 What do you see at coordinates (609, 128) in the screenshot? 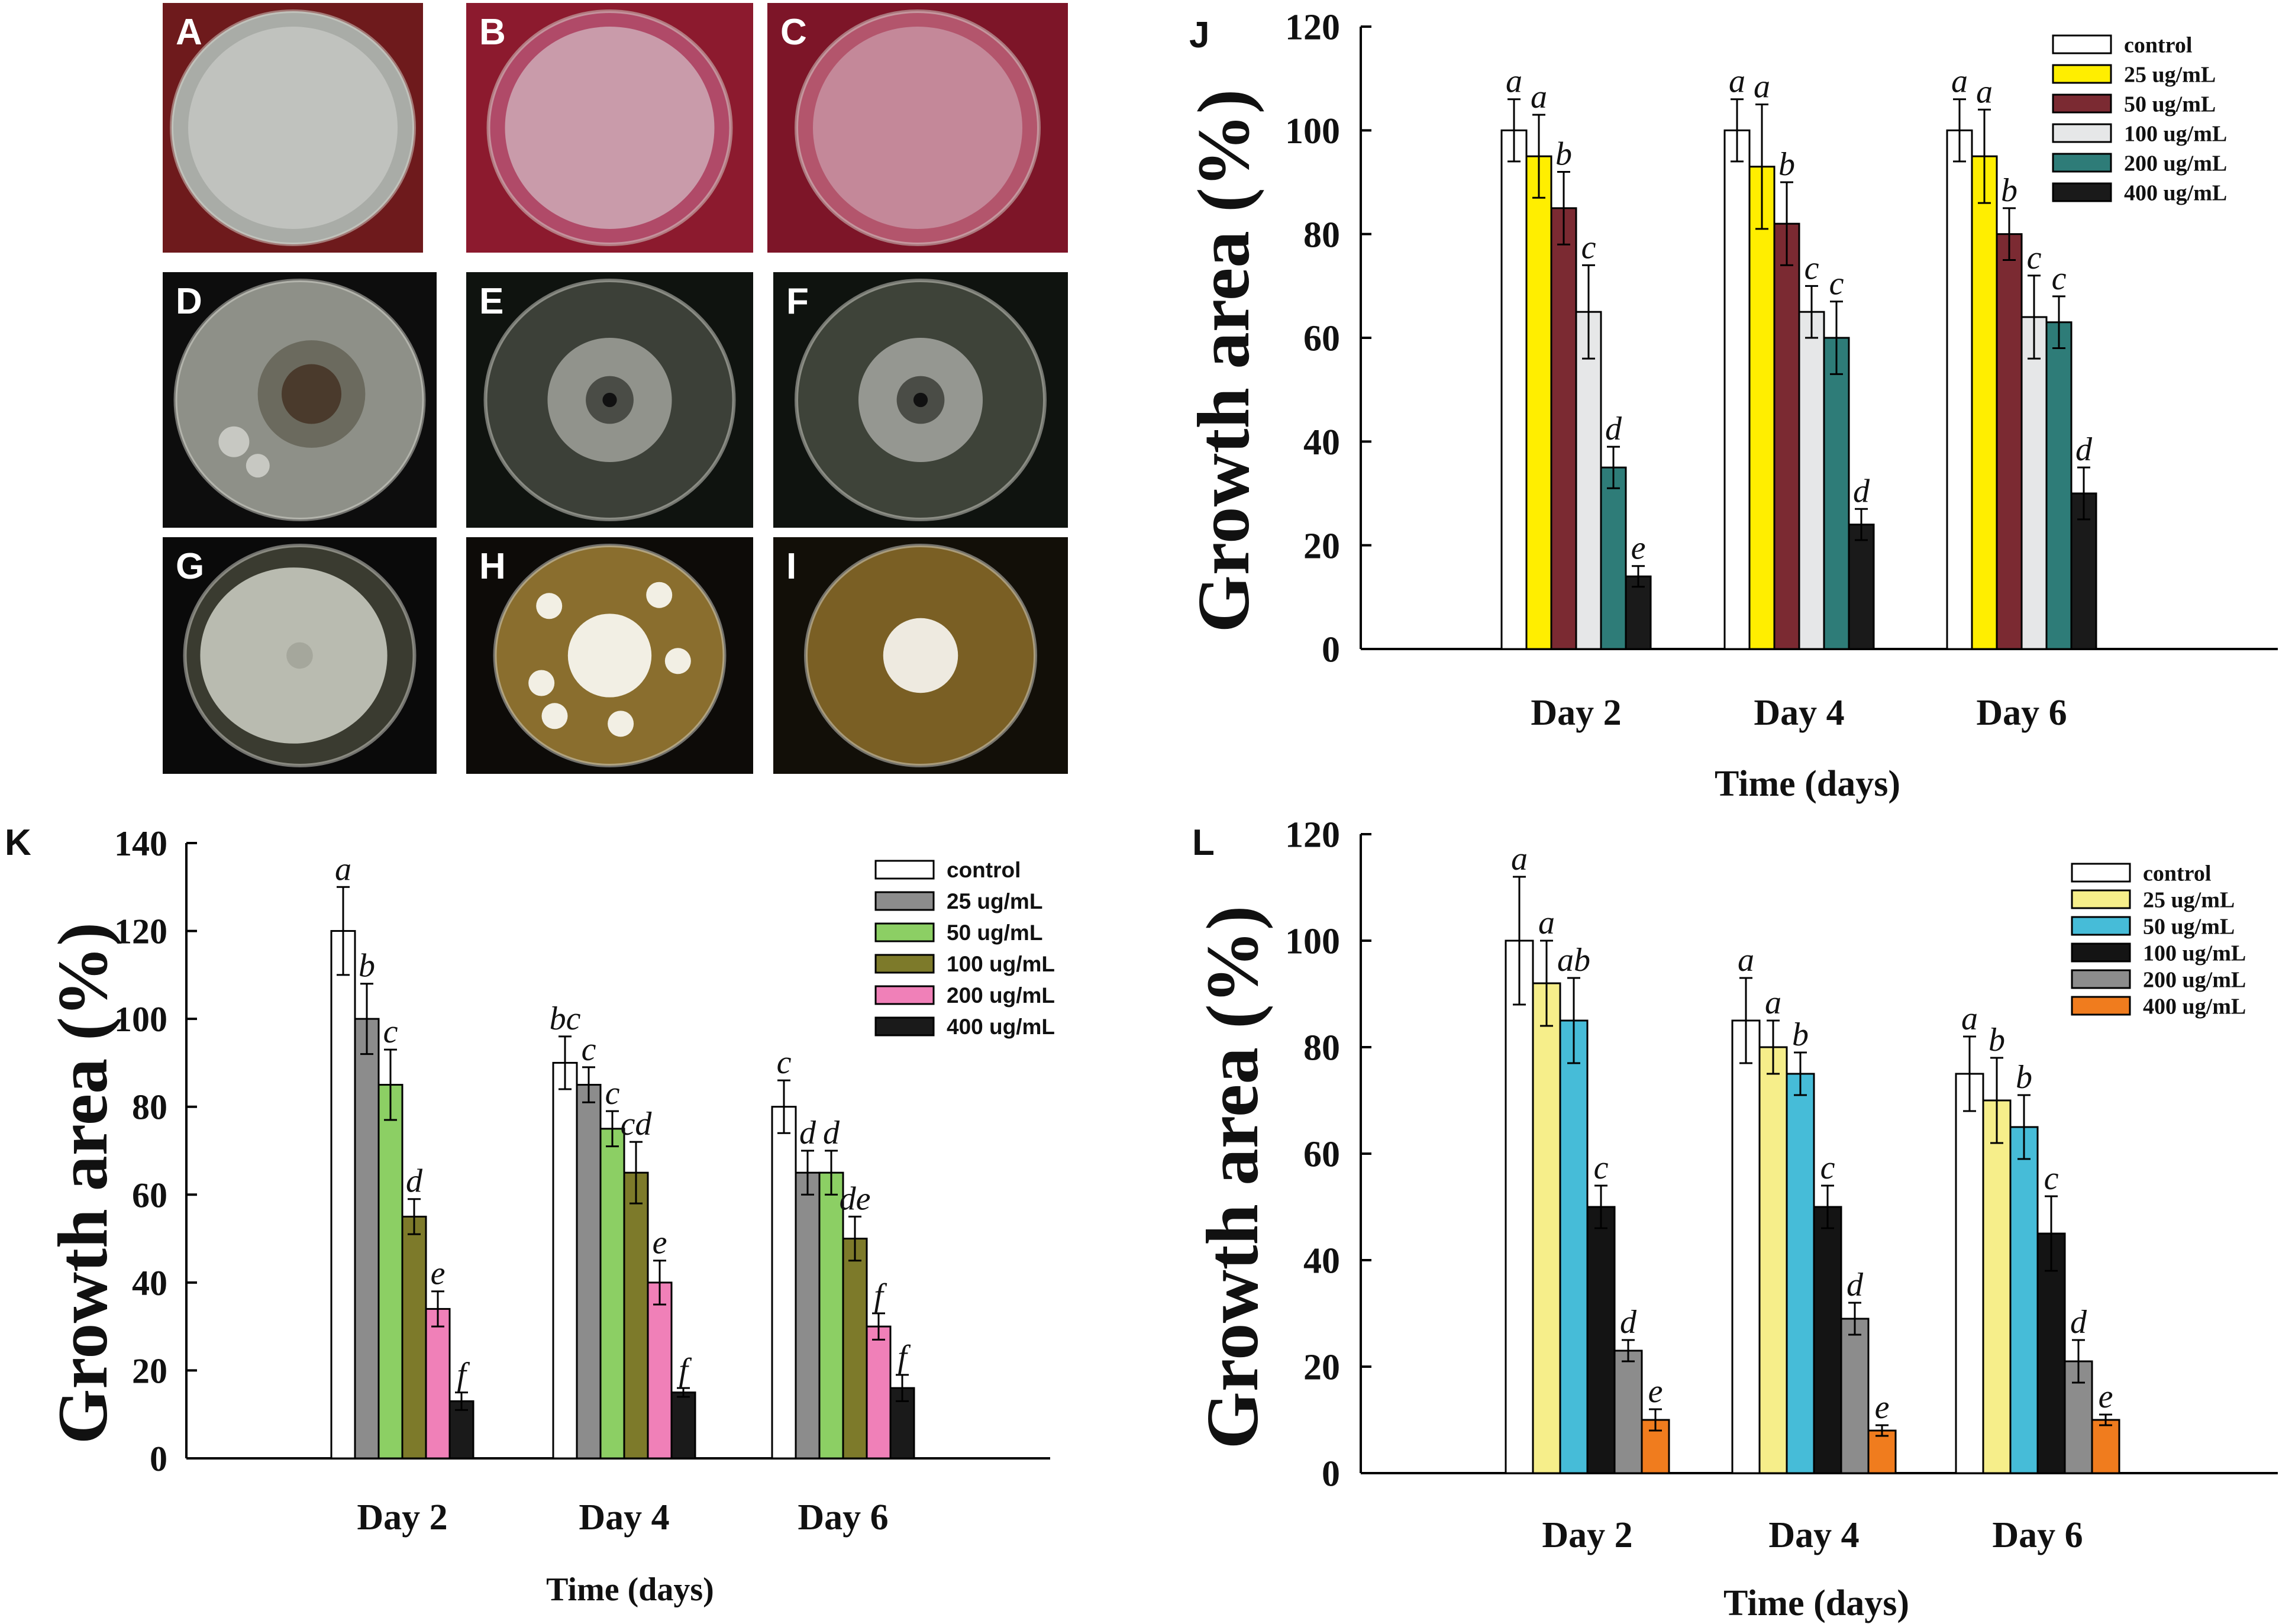
I see `photo-panel-b: B` at bounding box center [609, 128].